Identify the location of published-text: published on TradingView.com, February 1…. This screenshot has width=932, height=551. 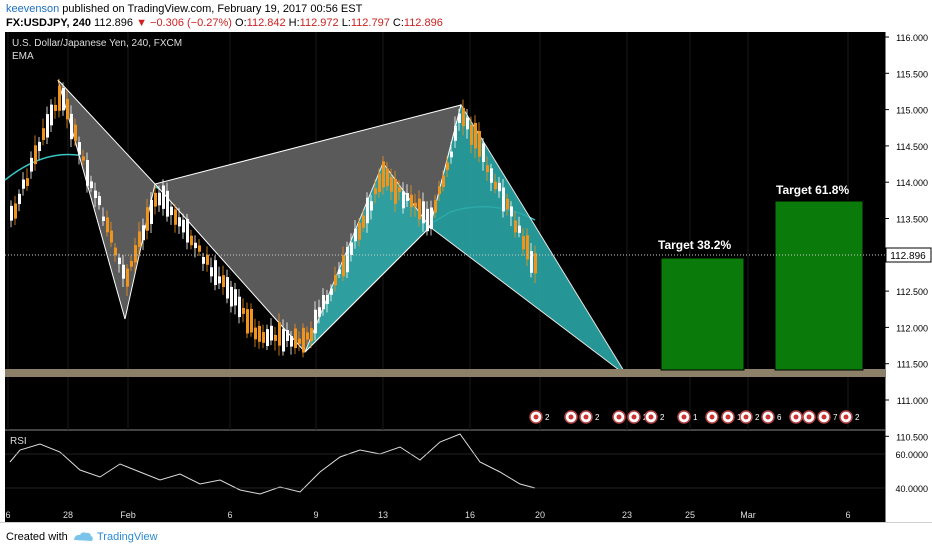
(212, 9).